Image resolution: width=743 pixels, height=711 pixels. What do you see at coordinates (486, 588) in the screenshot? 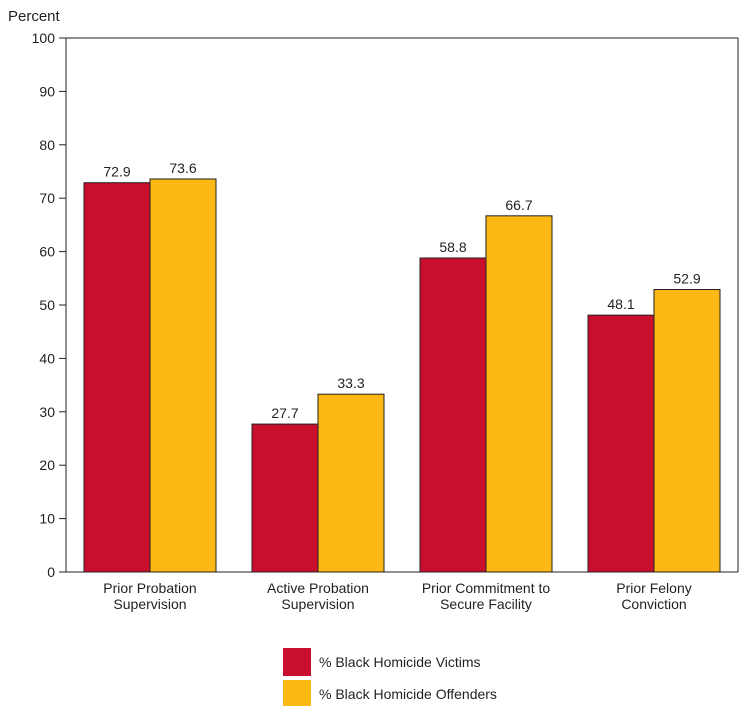
I see `x-tick-label: Prior Commitment to` at bounding box center [486, 588].